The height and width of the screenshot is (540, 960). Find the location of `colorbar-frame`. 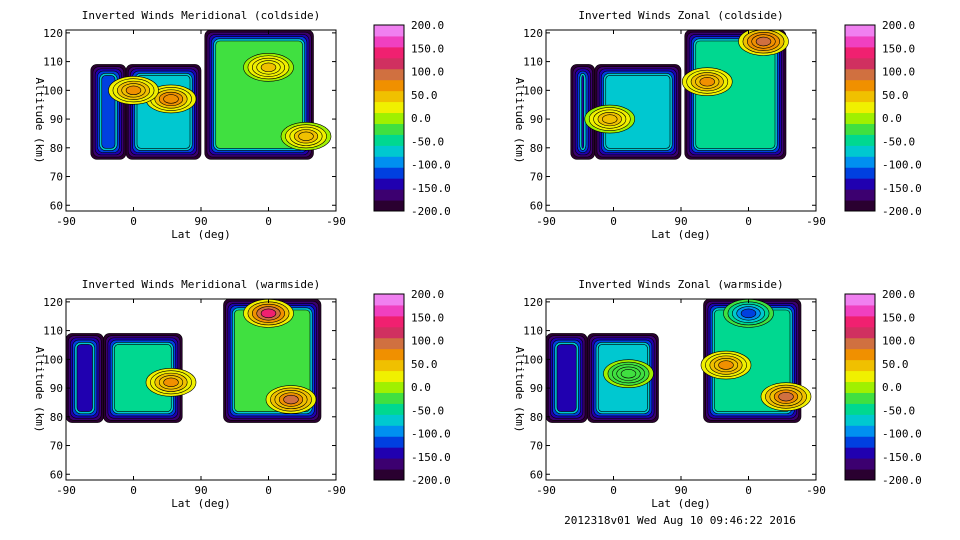

colorbar-frame is located at coordinates (389, 118).